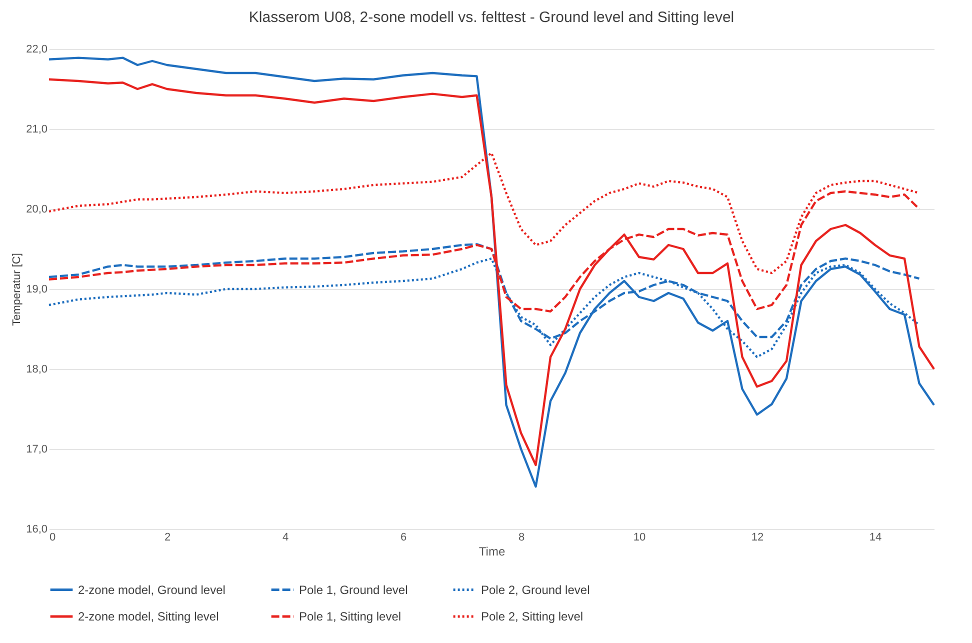 This screenshot has width=972, height=643. Describe the element at coordinates (532, 617) in the screenshot. I see `legend-label: Pole 2, Sitting level` at that location.